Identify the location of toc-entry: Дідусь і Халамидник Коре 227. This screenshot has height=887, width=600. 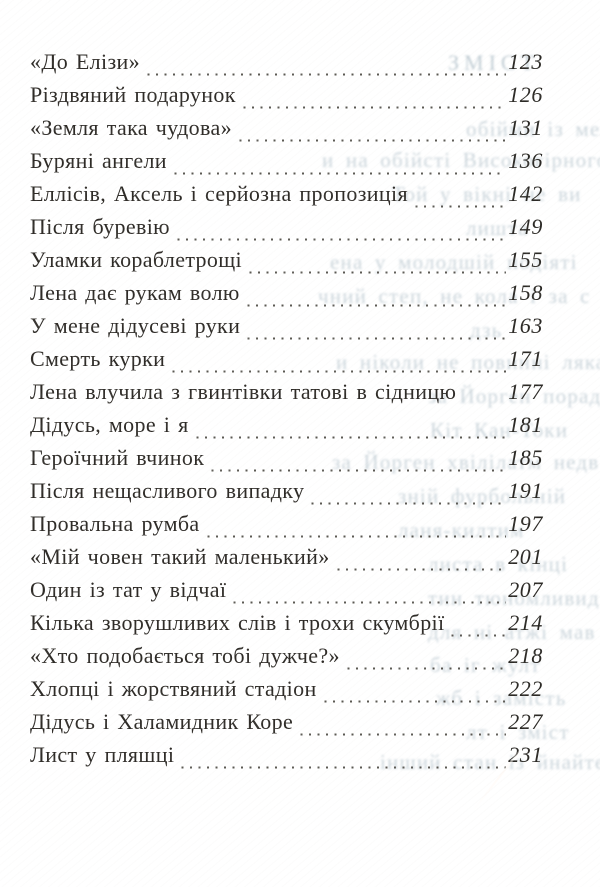
(286, 725).